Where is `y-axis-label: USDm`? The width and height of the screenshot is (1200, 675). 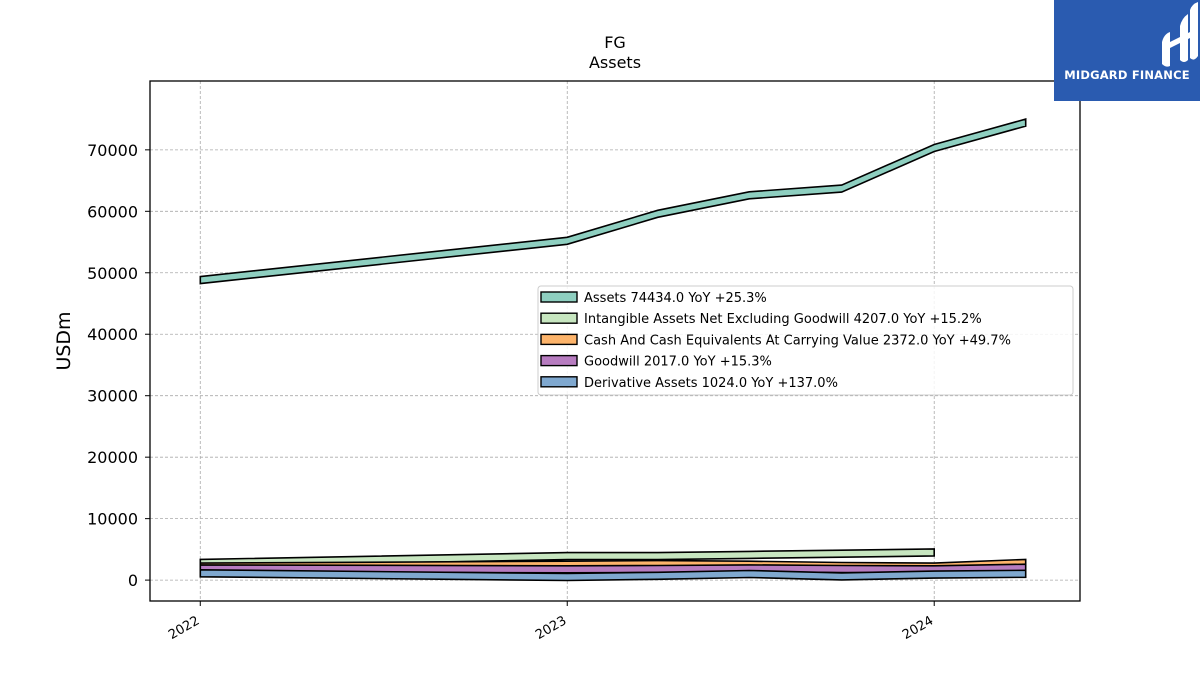
y-axis-label: USDm is located at coordinates (64, 340).